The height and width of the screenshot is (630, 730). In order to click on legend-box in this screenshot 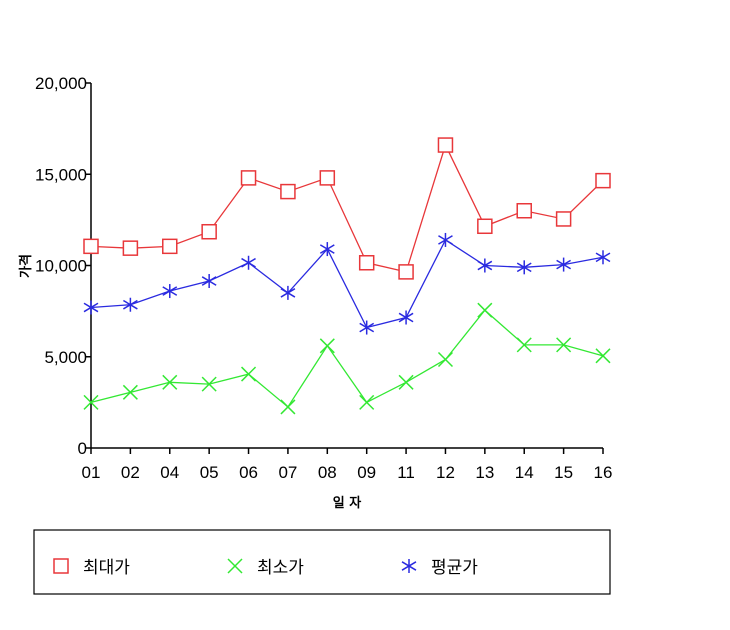, I will do `click(322, 562)`.